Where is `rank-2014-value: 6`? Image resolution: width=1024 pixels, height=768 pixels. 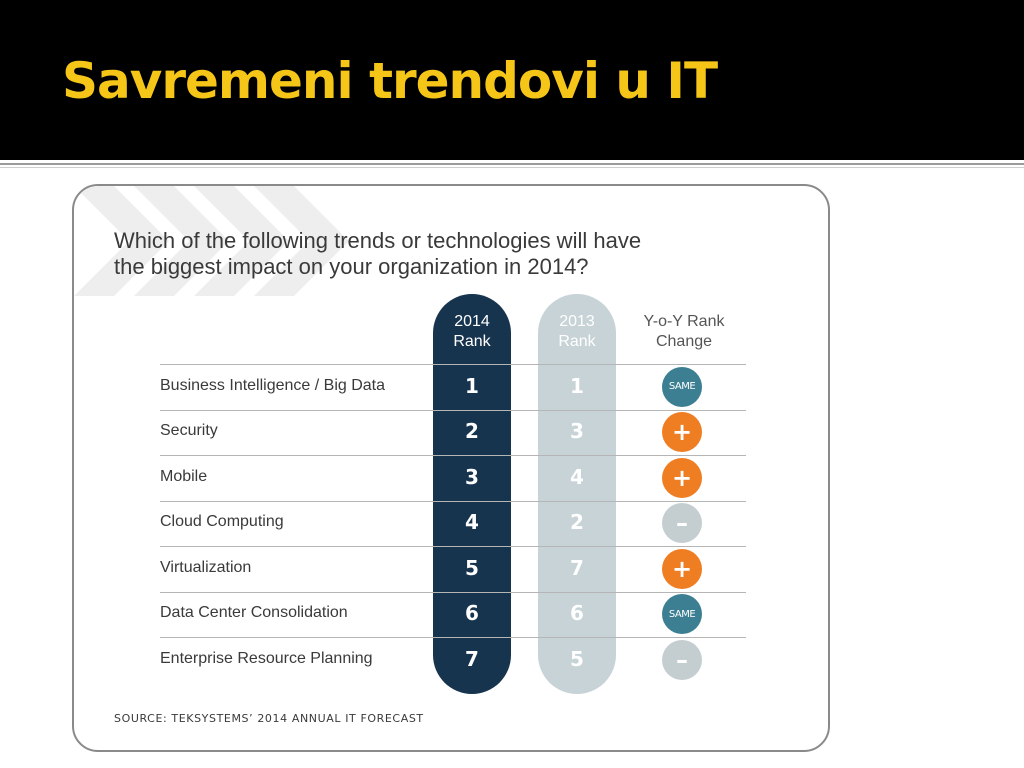
rank-2014-value: 6 is located at coordinates (472, 613).